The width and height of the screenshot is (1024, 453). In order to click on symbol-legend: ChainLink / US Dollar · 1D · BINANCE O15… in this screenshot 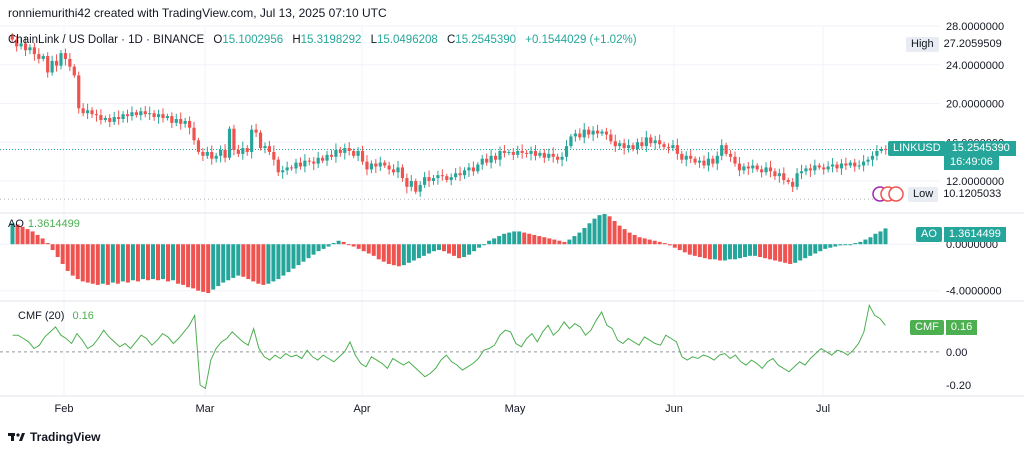, I will do `click(322, 40)`.